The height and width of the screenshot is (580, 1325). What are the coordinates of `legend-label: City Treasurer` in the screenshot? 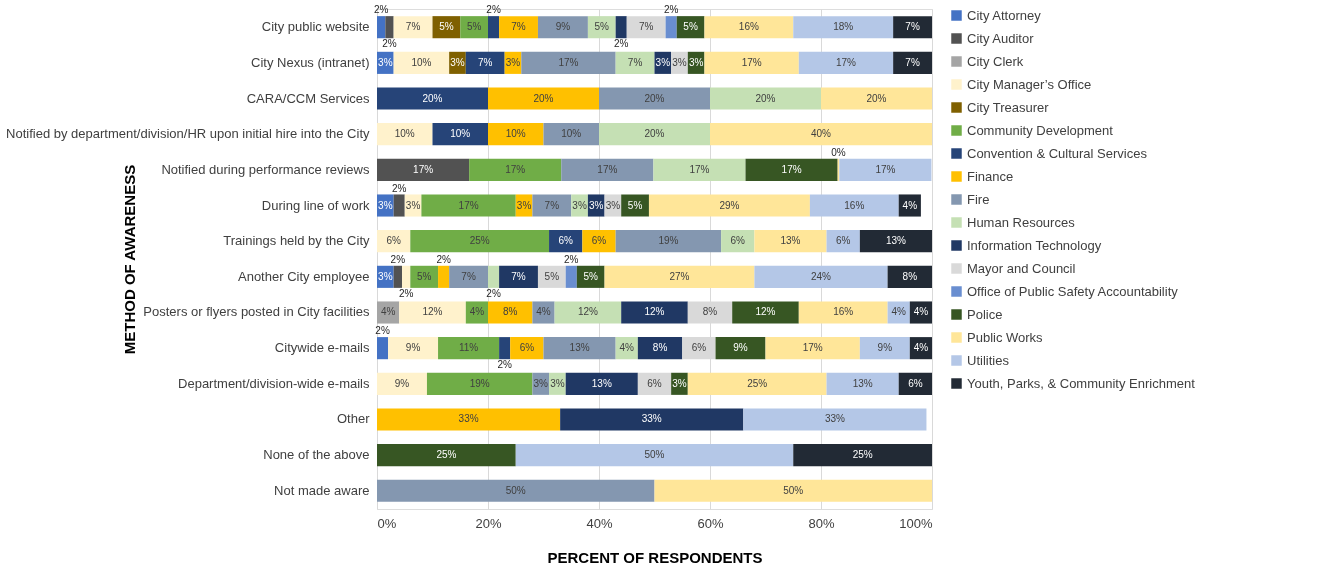 It's located at (1008, 107).